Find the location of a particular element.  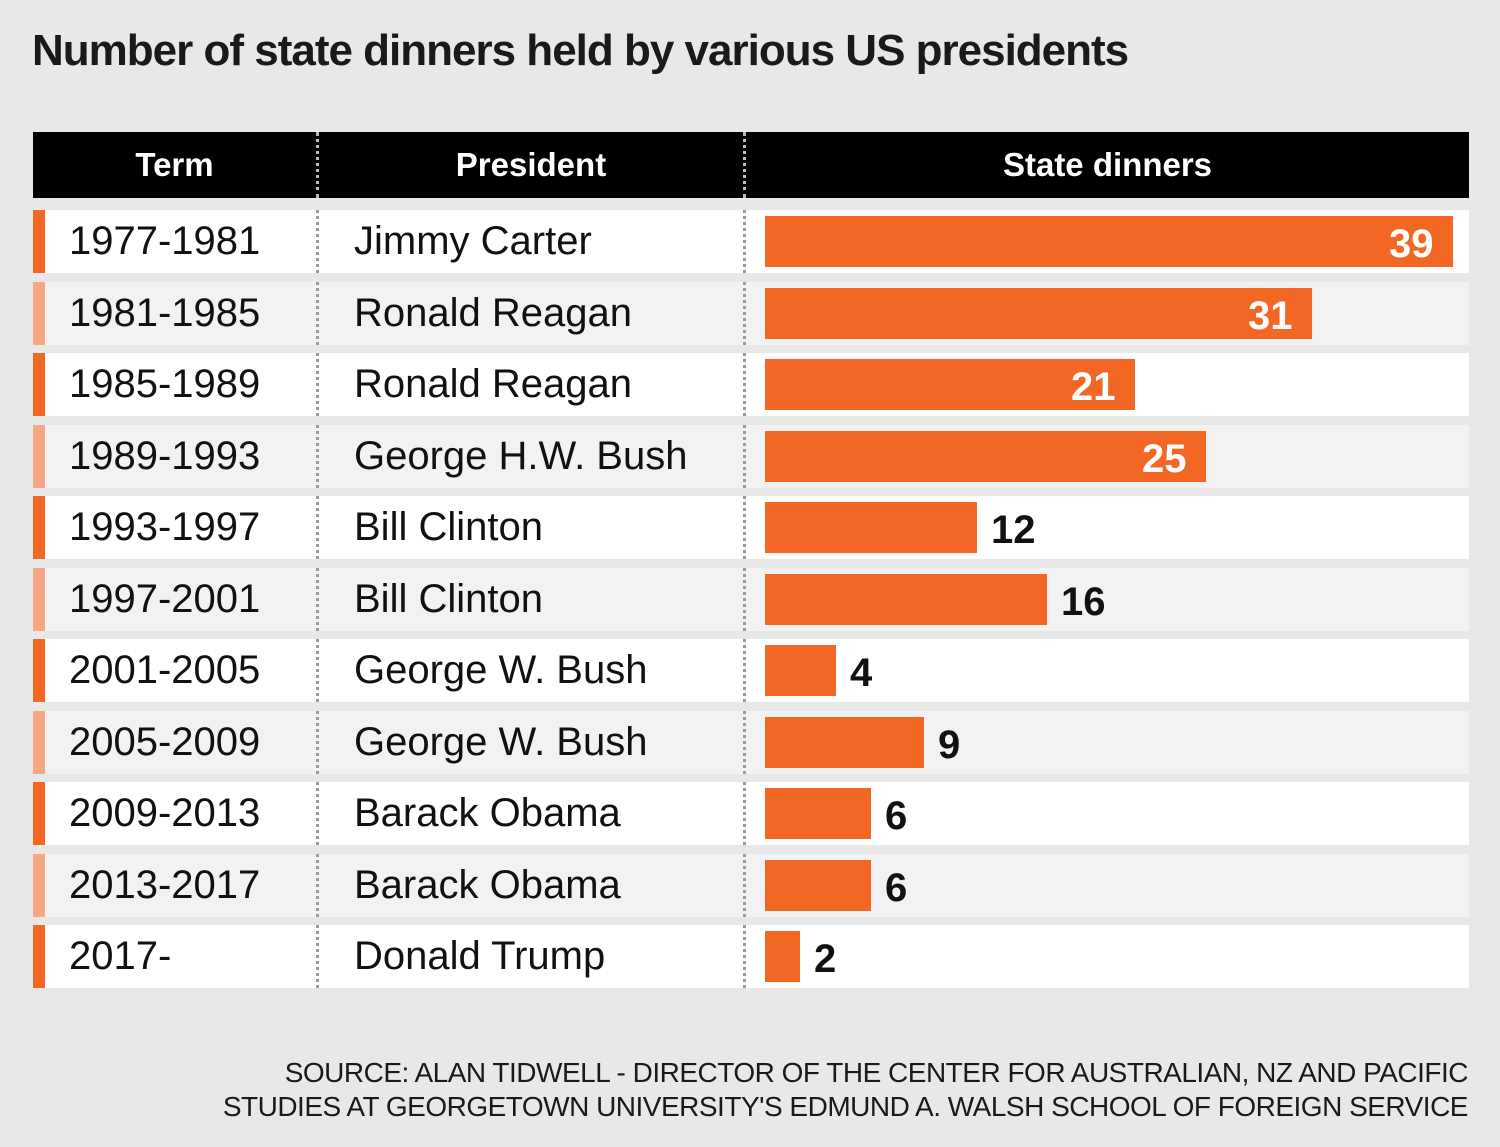

value-label: 25 is located at coordinates (1164, 458).